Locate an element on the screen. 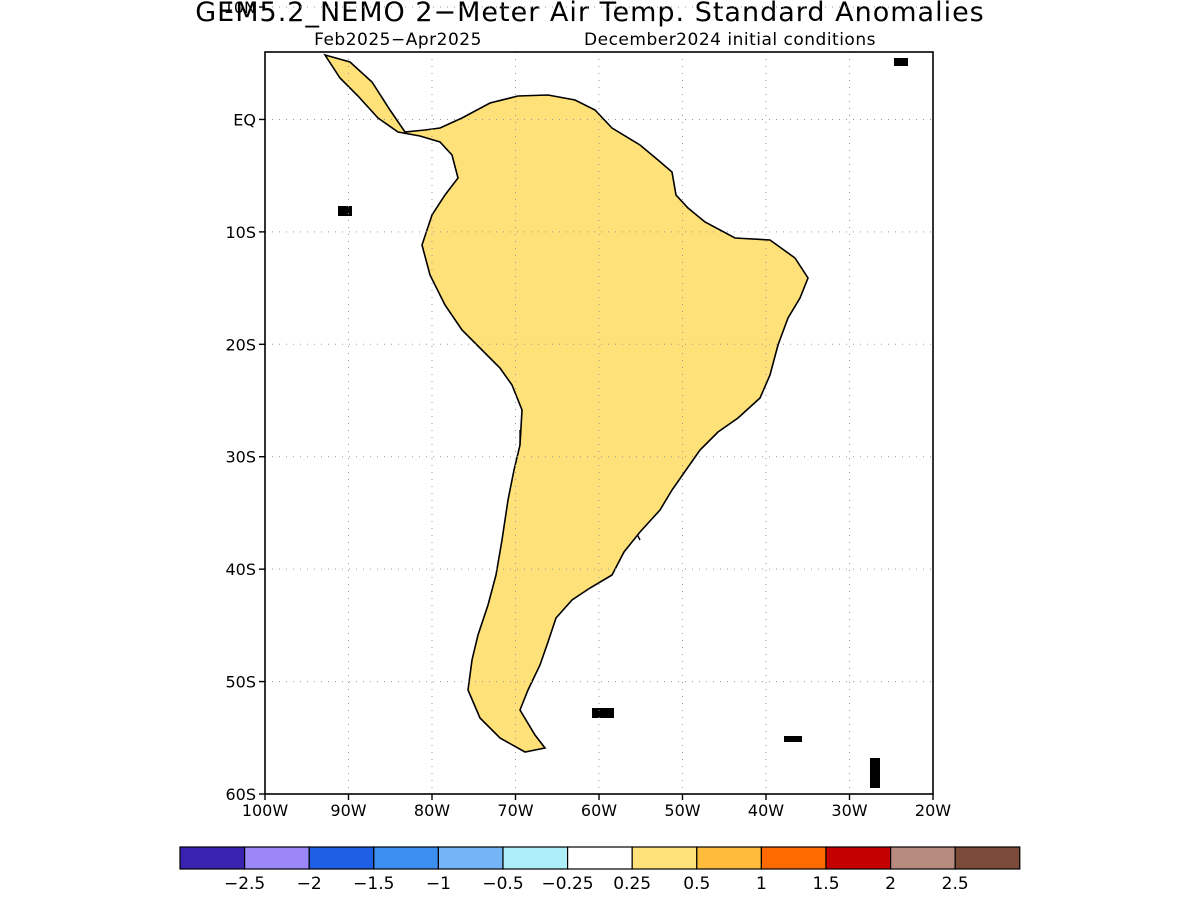 This screenshot has width=1200, height=900. lat-tick-label: EQ is located at coordinates (244, 119).